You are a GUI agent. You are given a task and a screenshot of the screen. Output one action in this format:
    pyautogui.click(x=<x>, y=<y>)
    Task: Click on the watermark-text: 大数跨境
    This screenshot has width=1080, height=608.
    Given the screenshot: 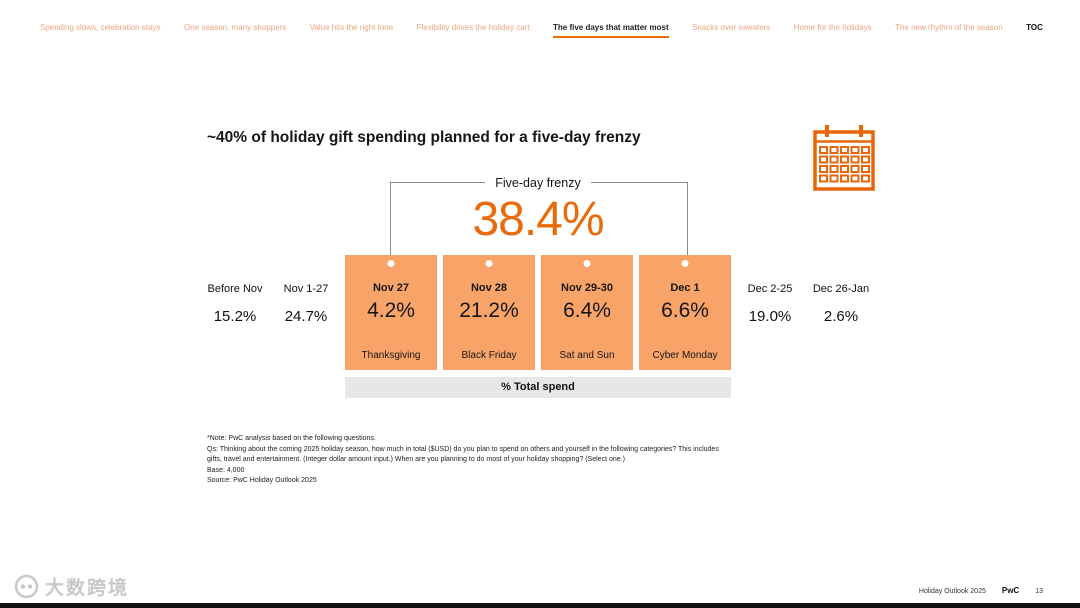 What is the action you would take?
    pyautogui.click(x=87, y=588)
    